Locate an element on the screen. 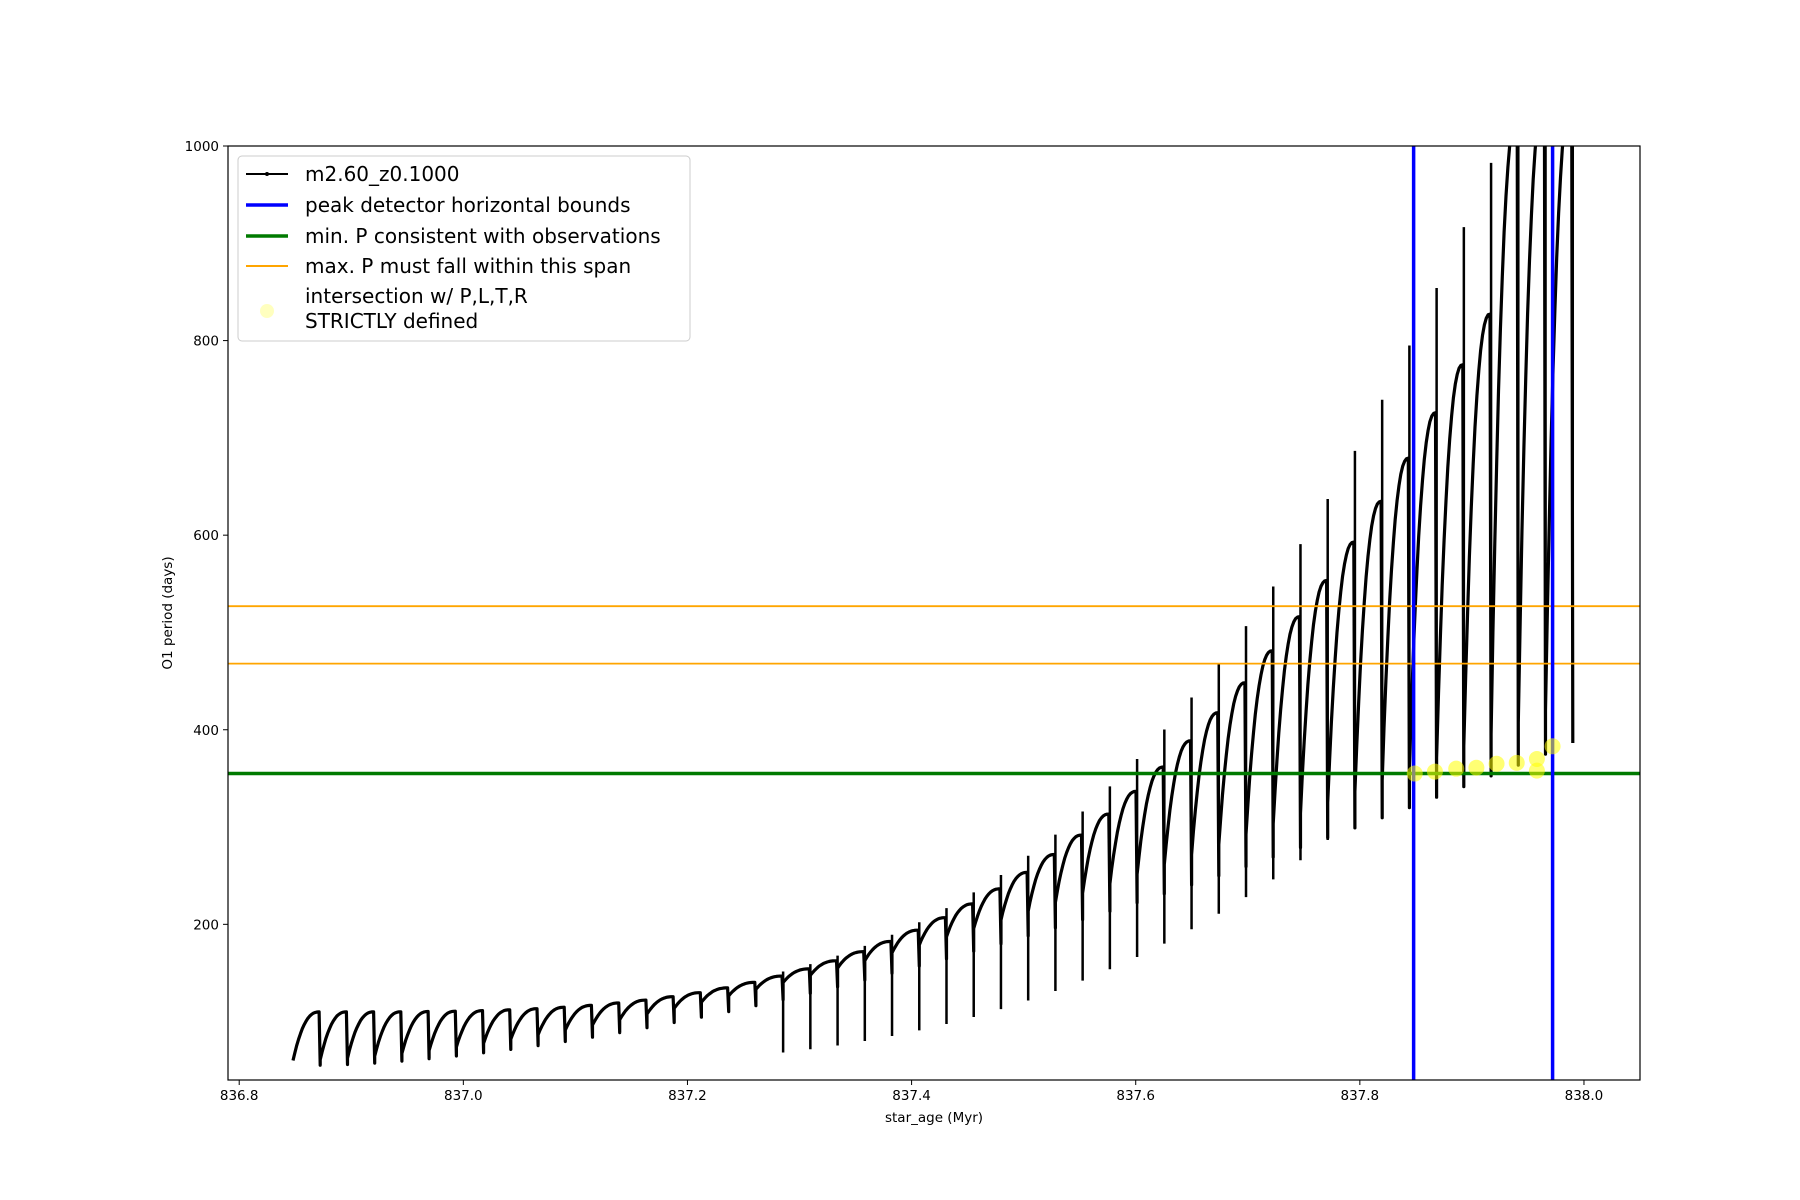  x-axis: 836.8 837.0 837.2 837.4 837.6 837.8 838.0 is located at coordinates (911, 1092).